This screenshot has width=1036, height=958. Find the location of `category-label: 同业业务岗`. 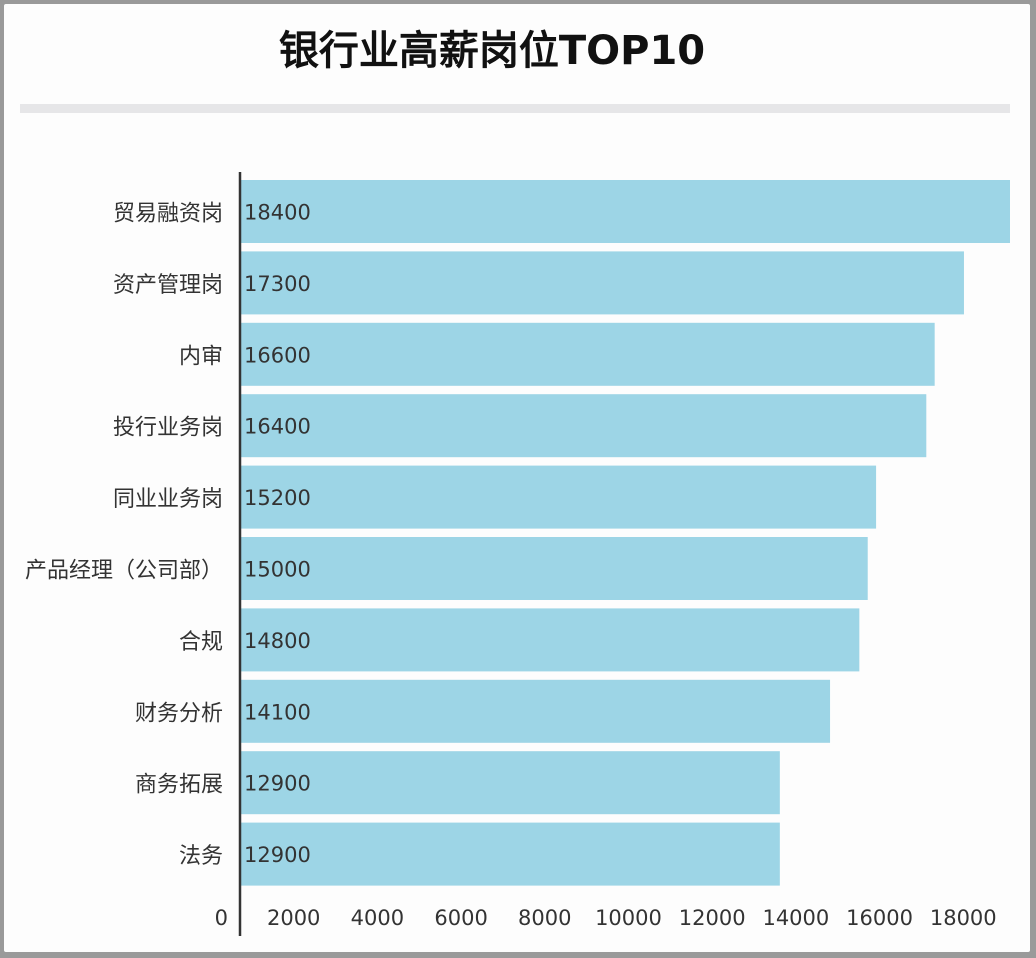

category-label: 同业业务岗 is located at coordinates (168, 499).